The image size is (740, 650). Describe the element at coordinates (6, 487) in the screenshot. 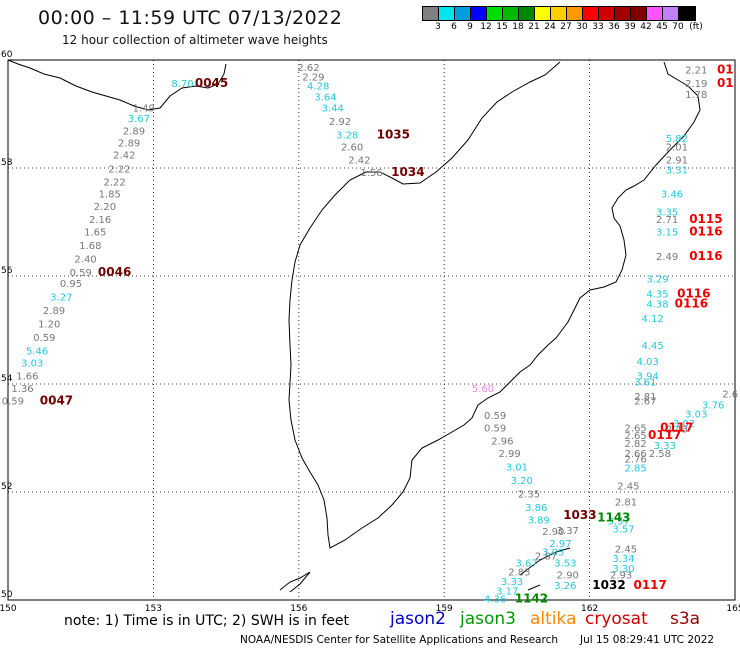

I see `lat-tick-label: 52` at that location.